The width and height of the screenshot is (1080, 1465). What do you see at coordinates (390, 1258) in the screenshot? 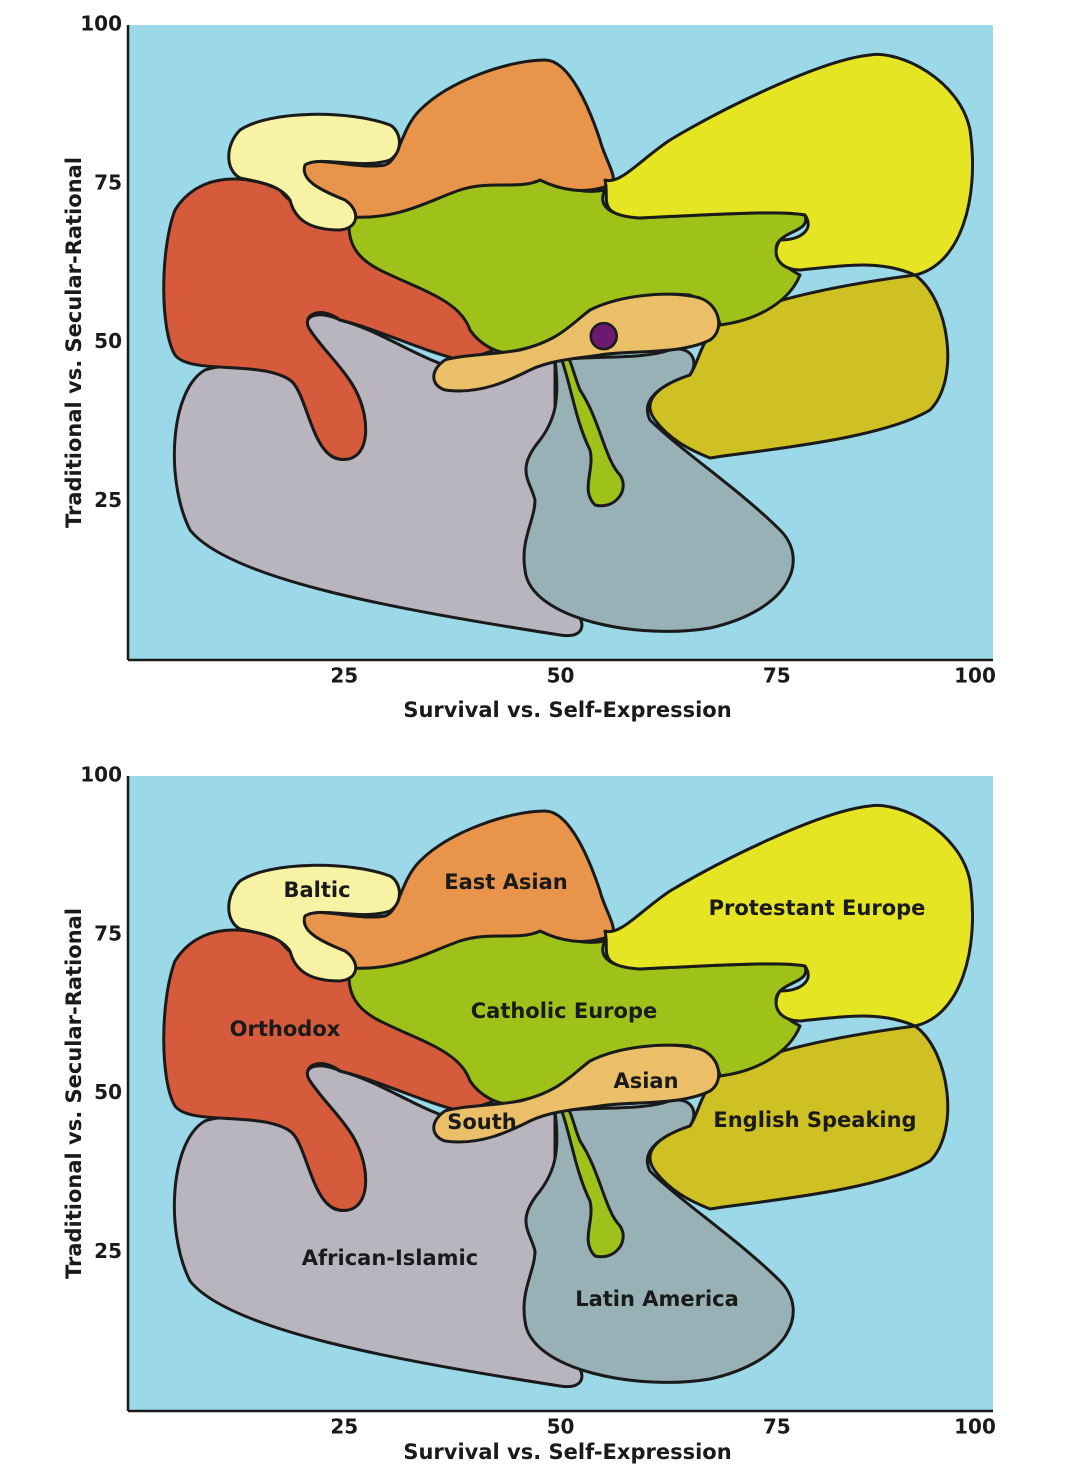
I see `region-label: African-Islamic` at bounding box center [390, 1258].